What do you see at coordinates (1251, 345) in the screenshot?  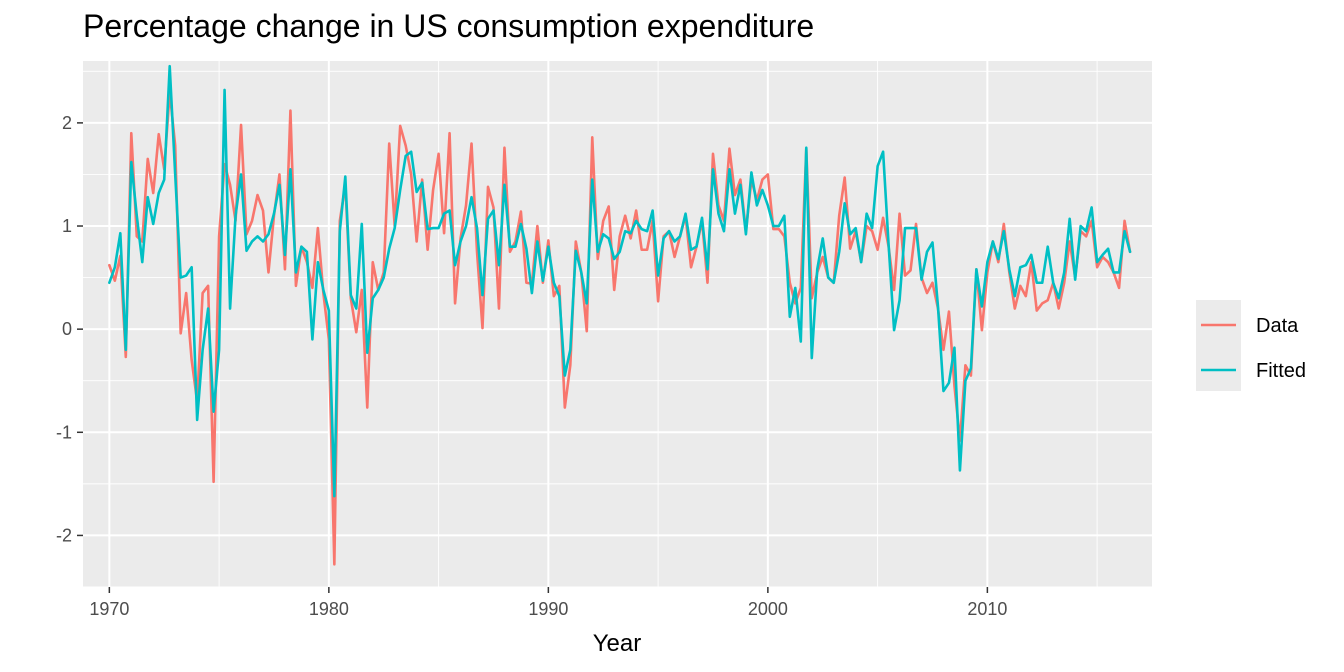 I see `legend: Data Fitted` at bounding box center [1251, 345].